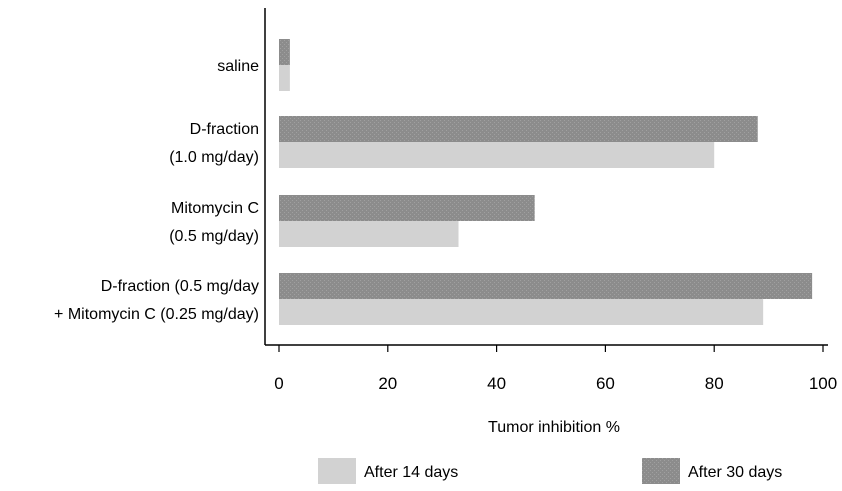 The image size is (842, 491). What do you see at coordinates (387, 383) in the screenshot?
I see `x-tick-label-20: 20` at bounding box center [387, 383].